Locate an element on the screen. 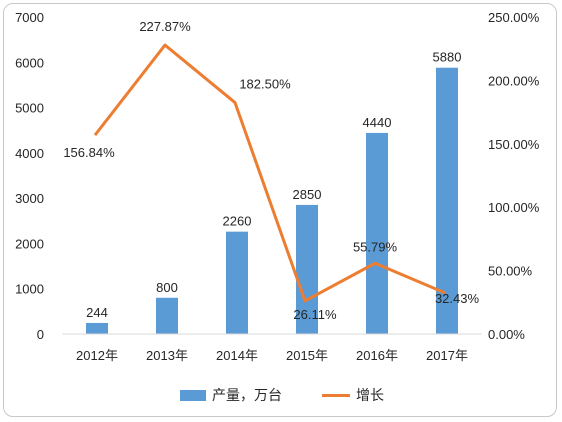 This screenshot has height=422, width=562. left-axis-tick-label: 5000 is located at coordinates (29, 108).